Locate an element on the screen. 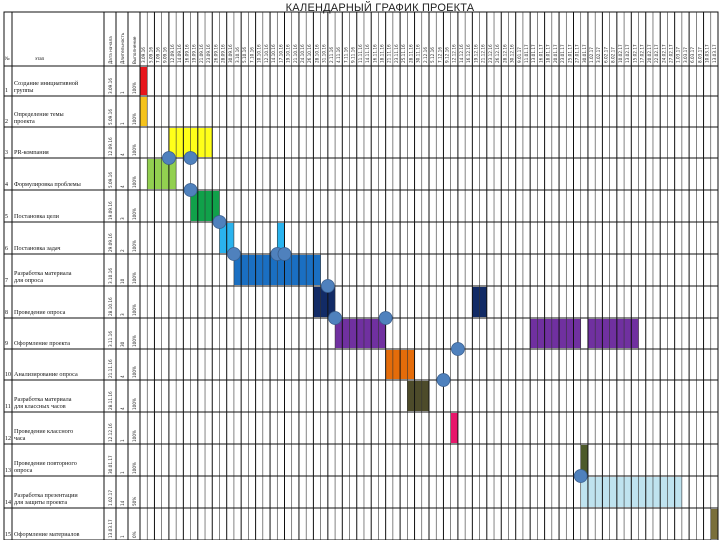 The width and height of the screenshot is (720, 540). task-meta-value: 3 is located at coordinates (122, 218).